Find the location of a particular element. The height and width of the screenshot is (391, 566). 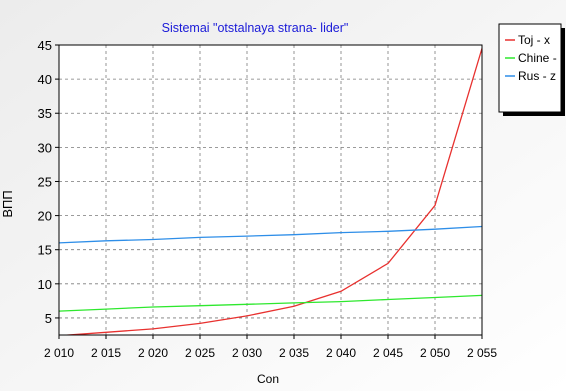

legend-label-toj: Toj - x is located at coordinates (534, 40).